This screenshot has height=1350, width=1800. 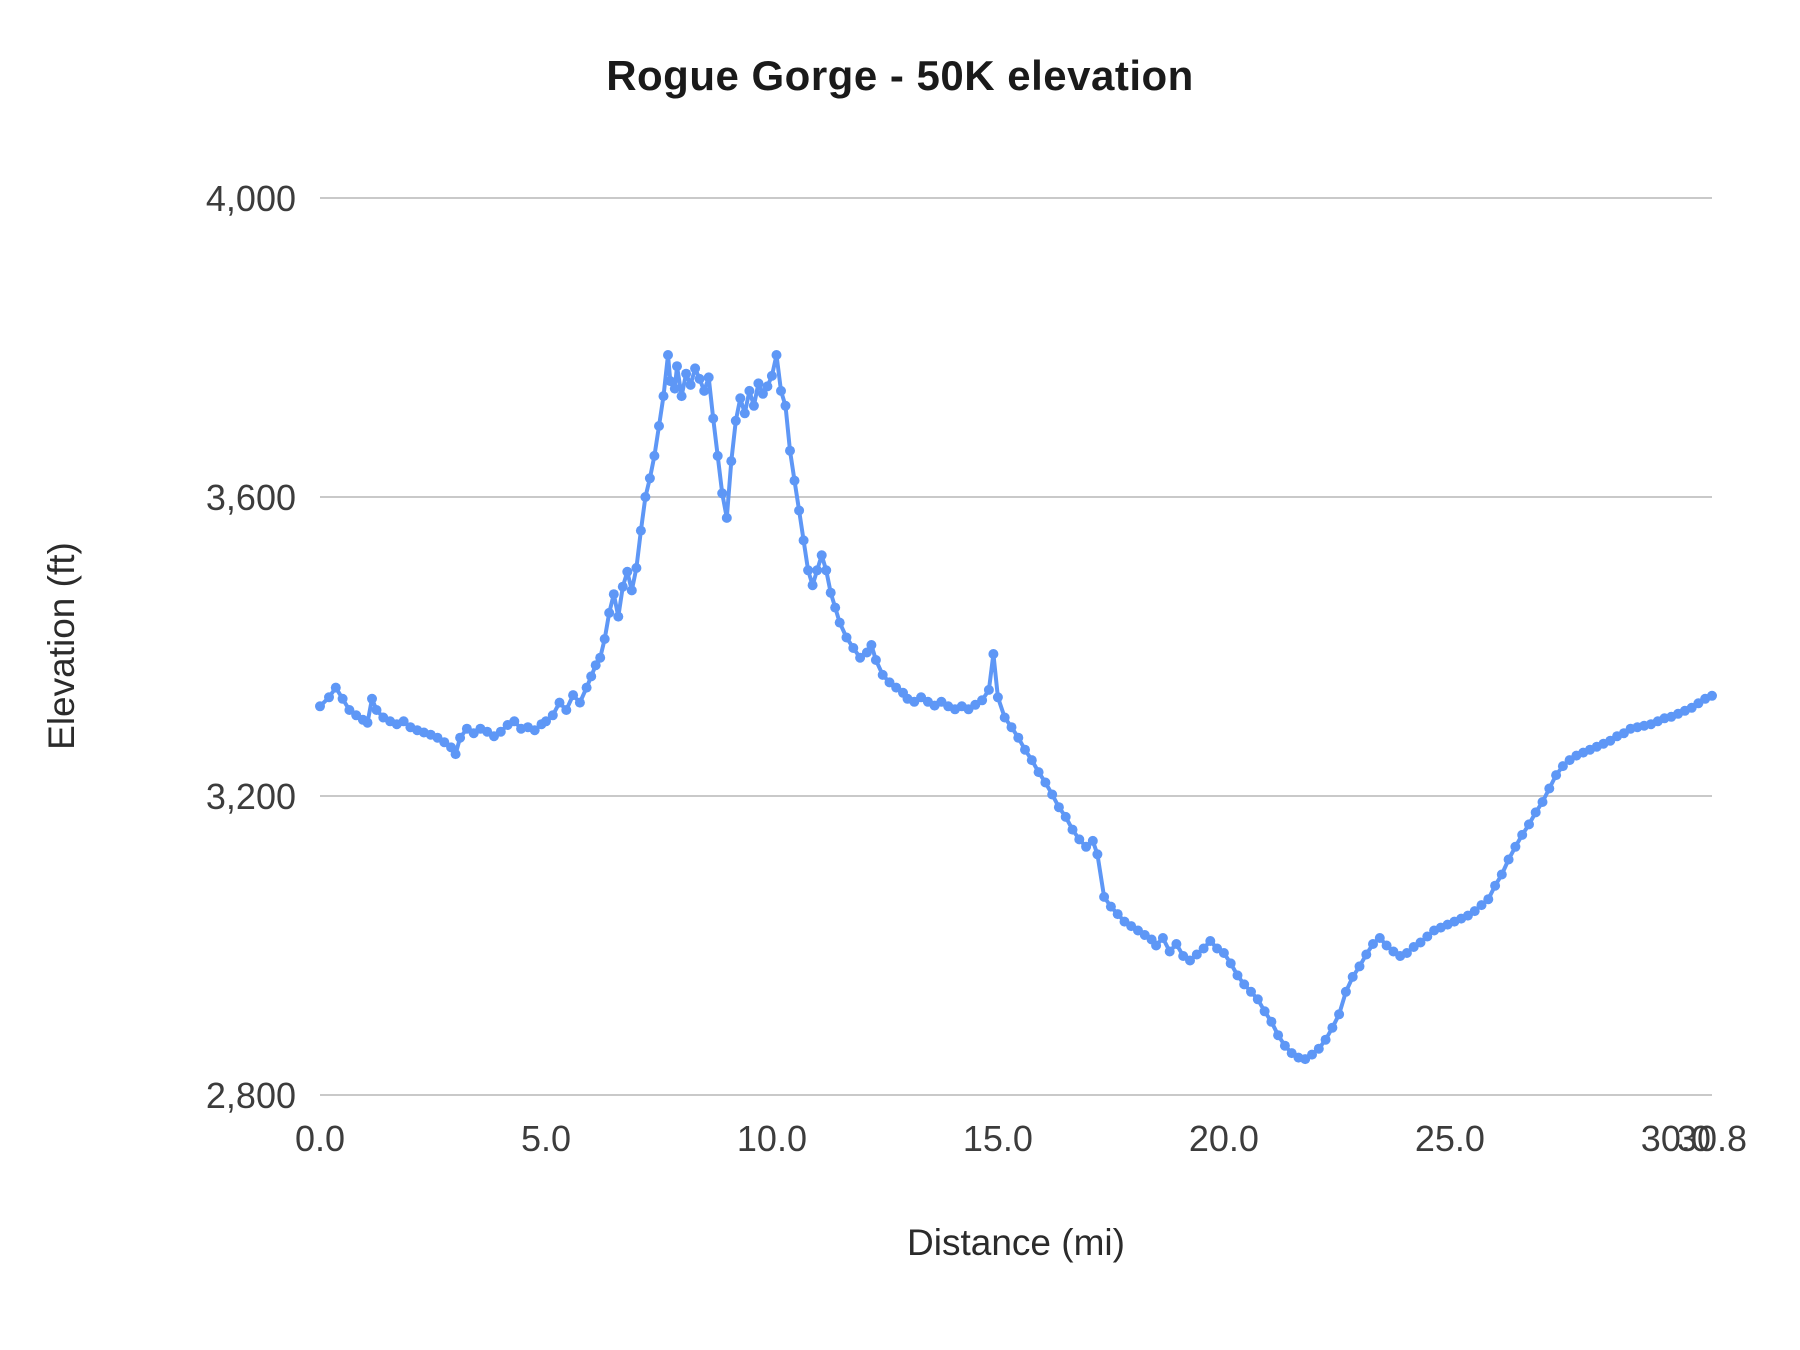 I want to click on x-tick-label: 20.0, so click(x=1224, y=1138).